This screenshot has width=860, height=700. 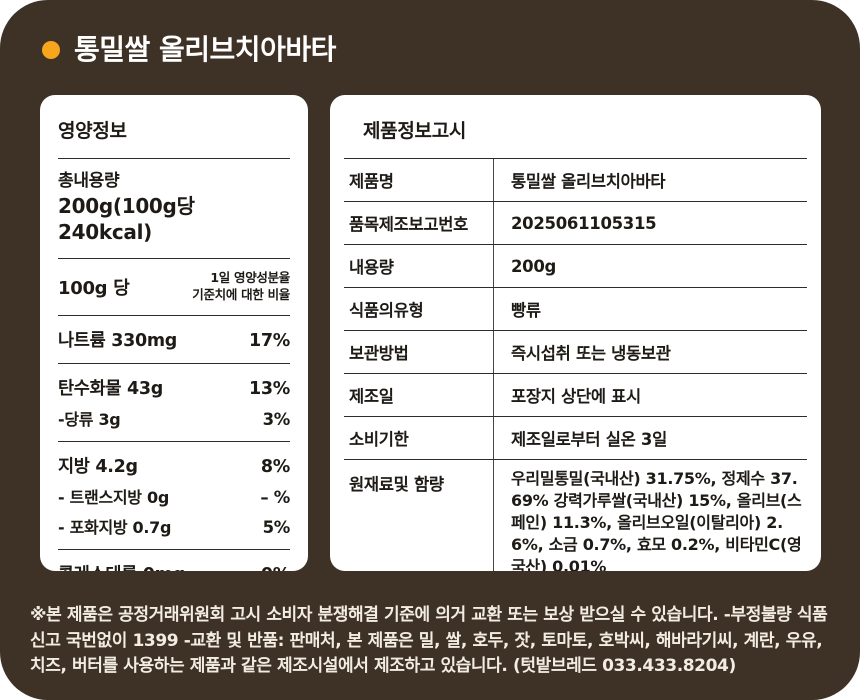 I want to click on nutrient-group-fat: 지방 4.2g 8% - 트랜스지방 0g – % - 포화지방 0.7g 5%, so click(x=174, y=496).